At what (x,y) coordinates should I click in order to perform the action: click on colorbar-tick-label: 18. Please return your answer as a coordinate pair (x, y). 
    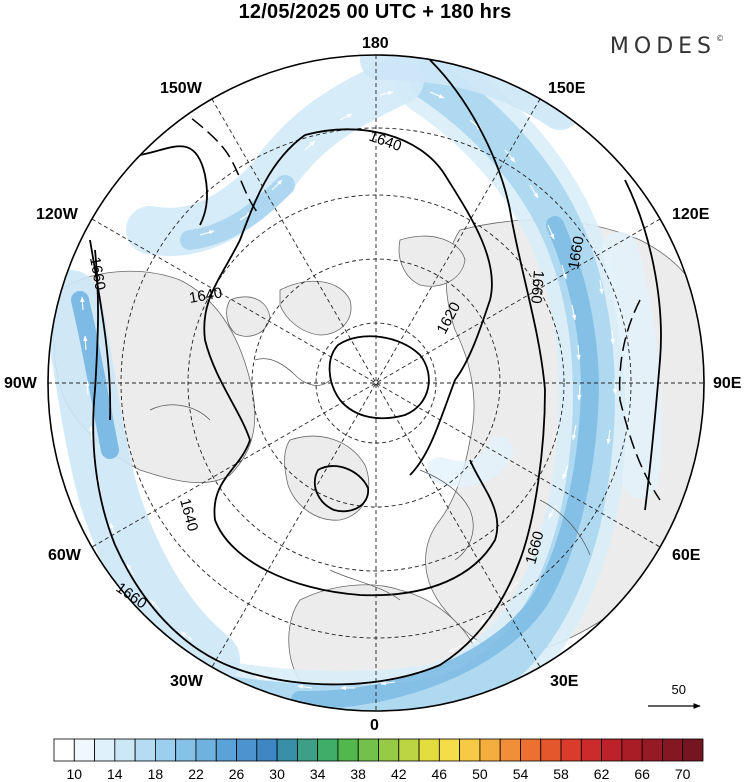
    Looking at the image, I should click on (155, 774).